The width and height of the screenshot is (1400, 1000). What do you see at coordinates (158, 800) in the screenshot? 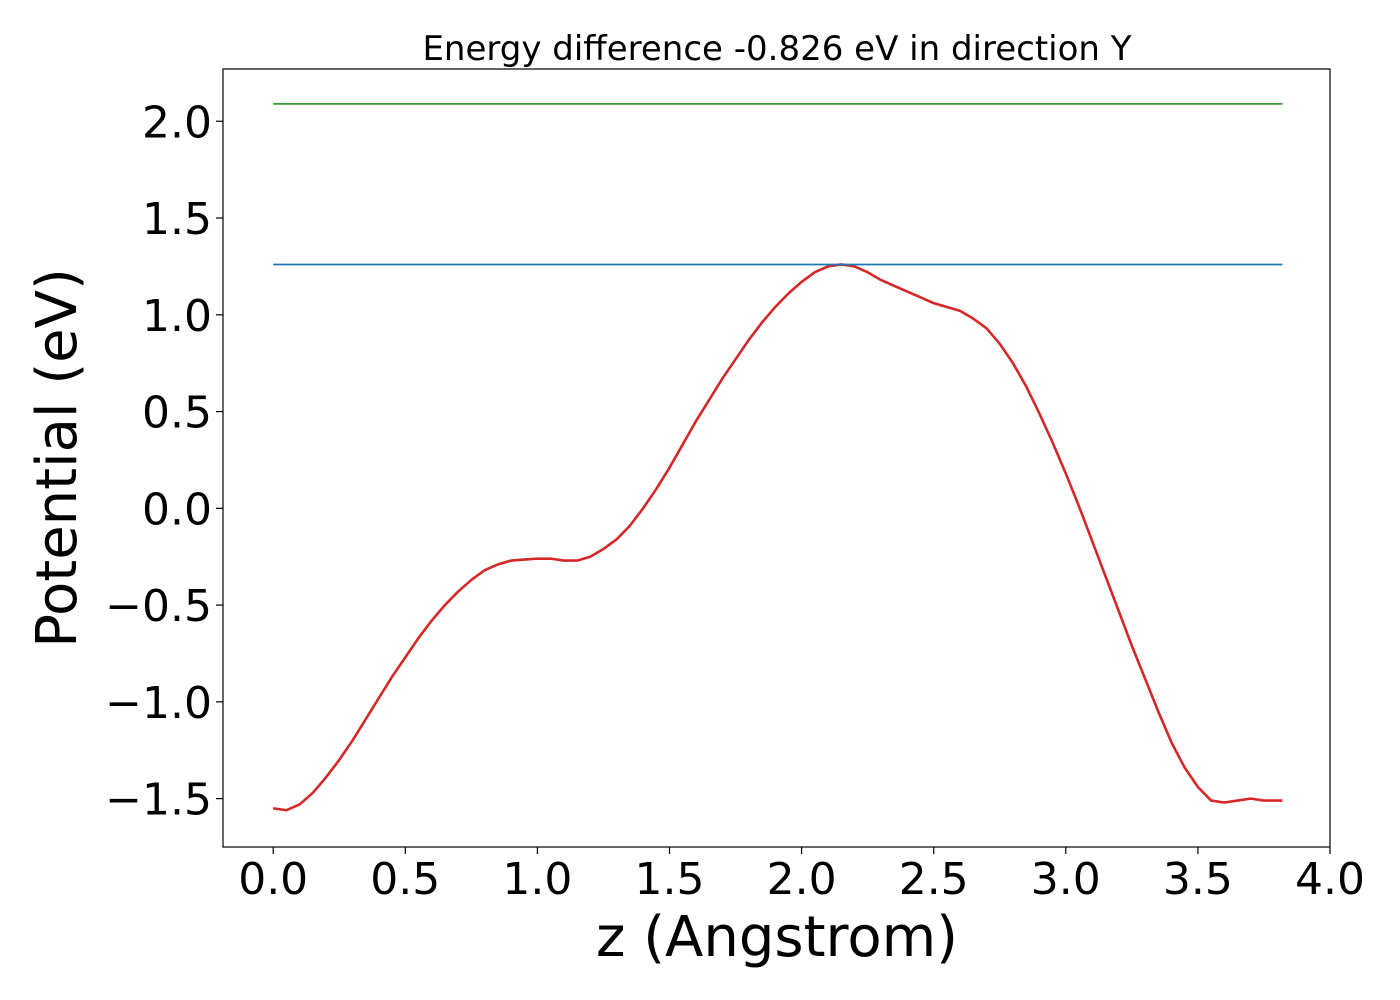
I see `y-tick-label: −1.5` at bounding box center [158, 800].